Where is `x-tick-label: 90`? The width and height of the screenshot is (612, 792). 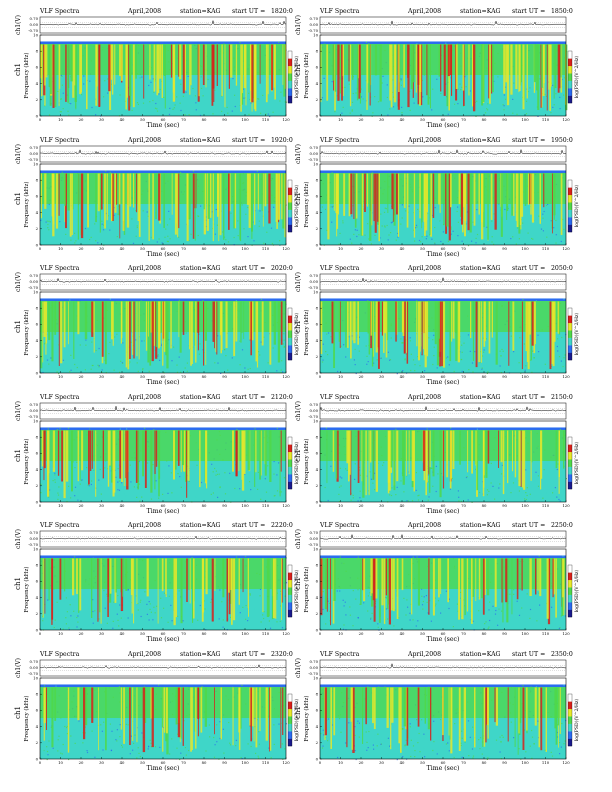 x-tick-label: 90 is located at coordinates (504, 505).